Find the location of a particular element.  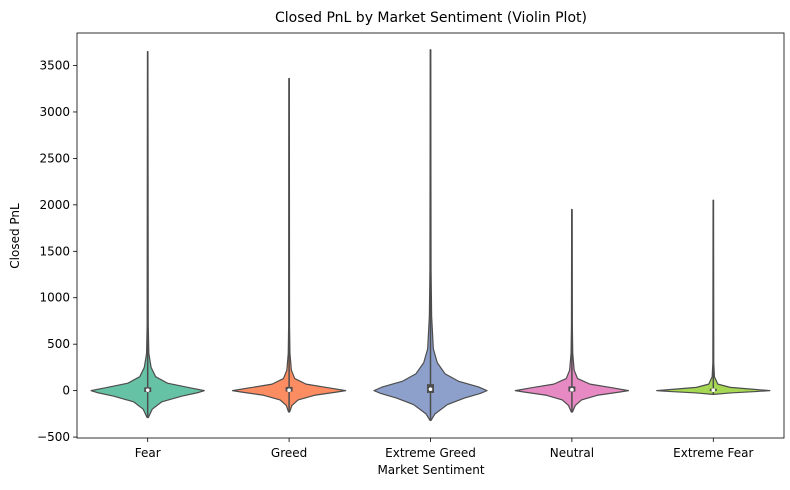

x-tick-label: Fear is located at coordinates (148, 453).